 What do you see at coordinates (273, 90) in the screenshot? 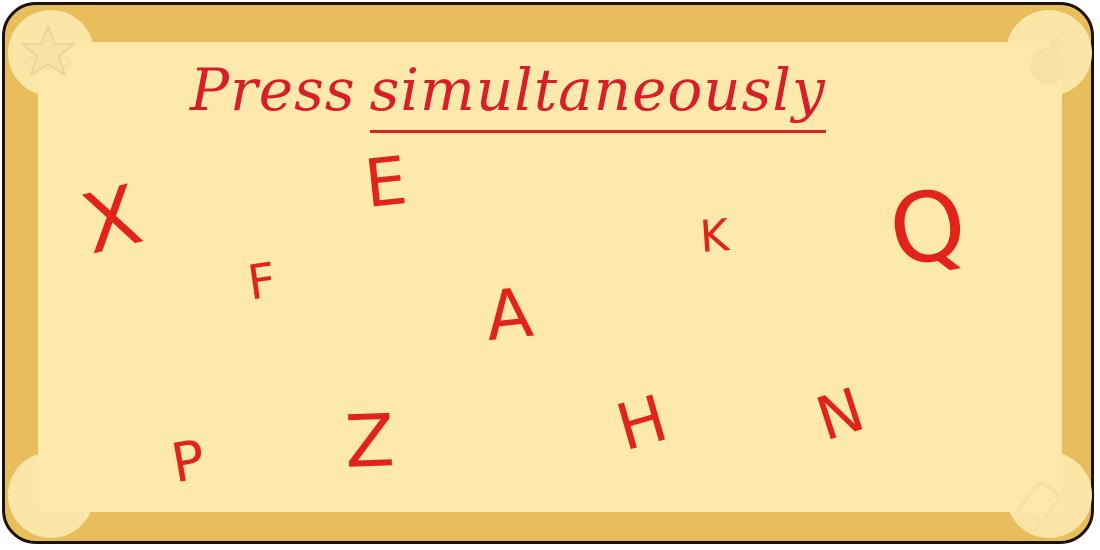
I see `instruction-prefix: Press` at bounding box center [273, 90].